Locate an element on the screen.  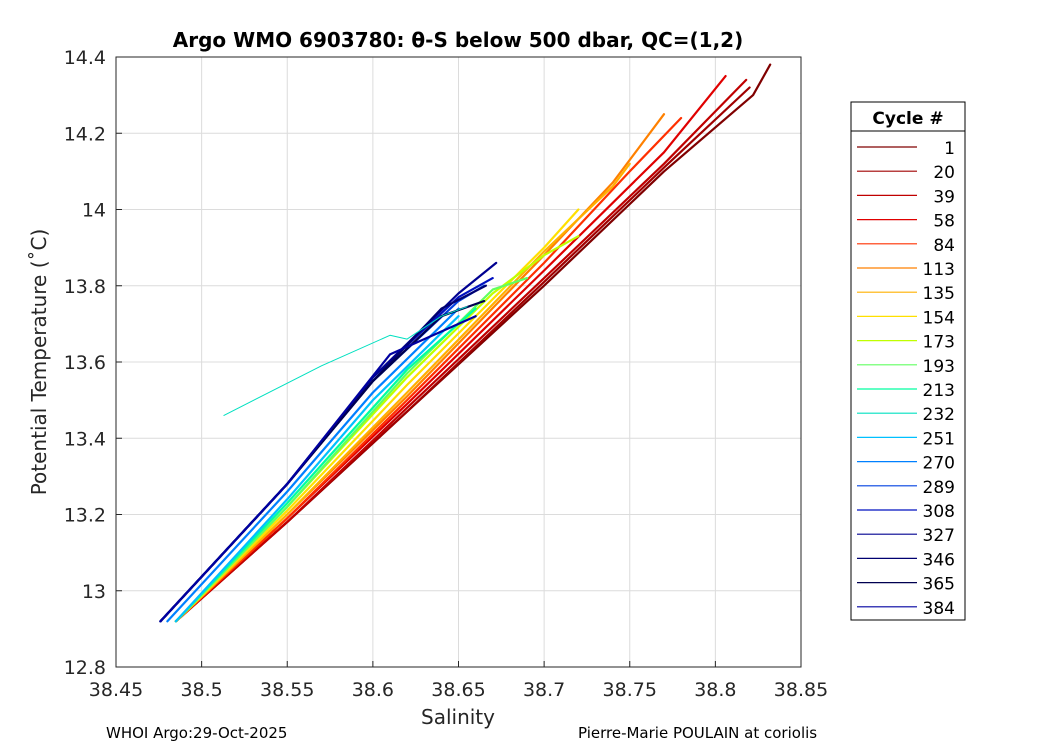
y-tick-label: 14.4 is located at coordinates (85, 58).